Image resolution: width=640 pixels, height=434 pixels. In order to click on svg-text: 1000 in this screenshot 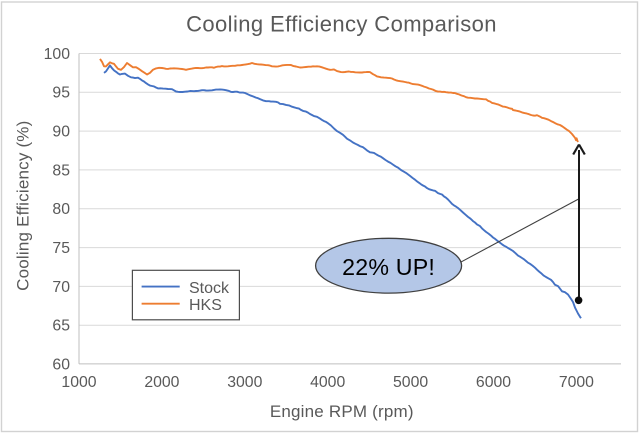, I will do `click(78, 382)`.